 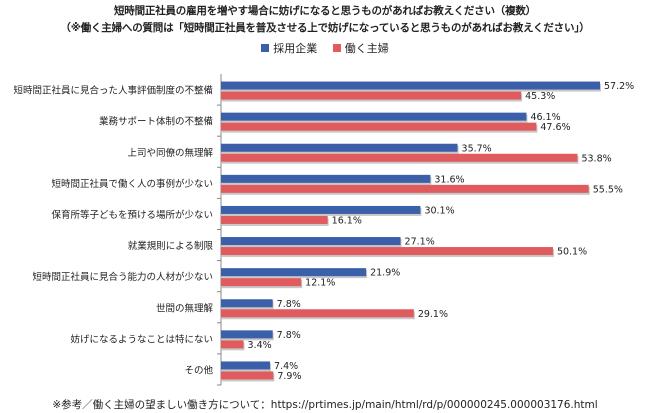 I want to click on data-label-employer: 7.4%, so click(x=286, y=366).